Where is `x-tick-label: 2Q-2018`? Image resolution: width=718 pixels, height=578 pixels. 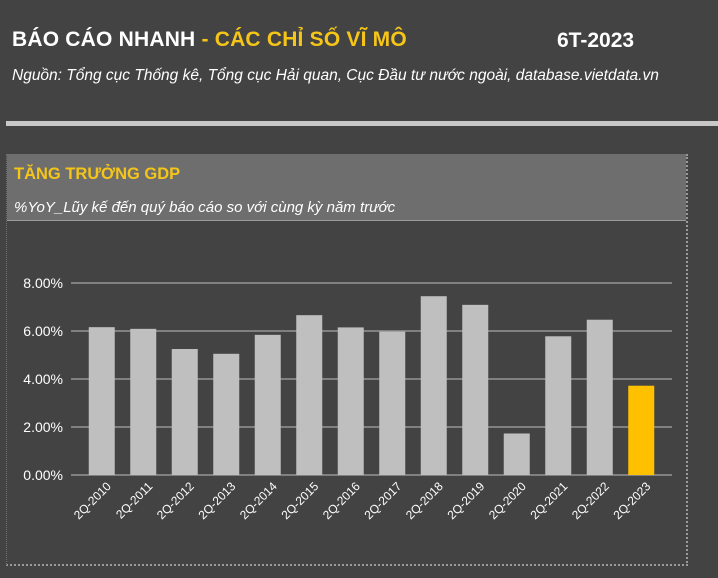
x-tick-label: 2Q-2018 is located at coordinates (424, 500).